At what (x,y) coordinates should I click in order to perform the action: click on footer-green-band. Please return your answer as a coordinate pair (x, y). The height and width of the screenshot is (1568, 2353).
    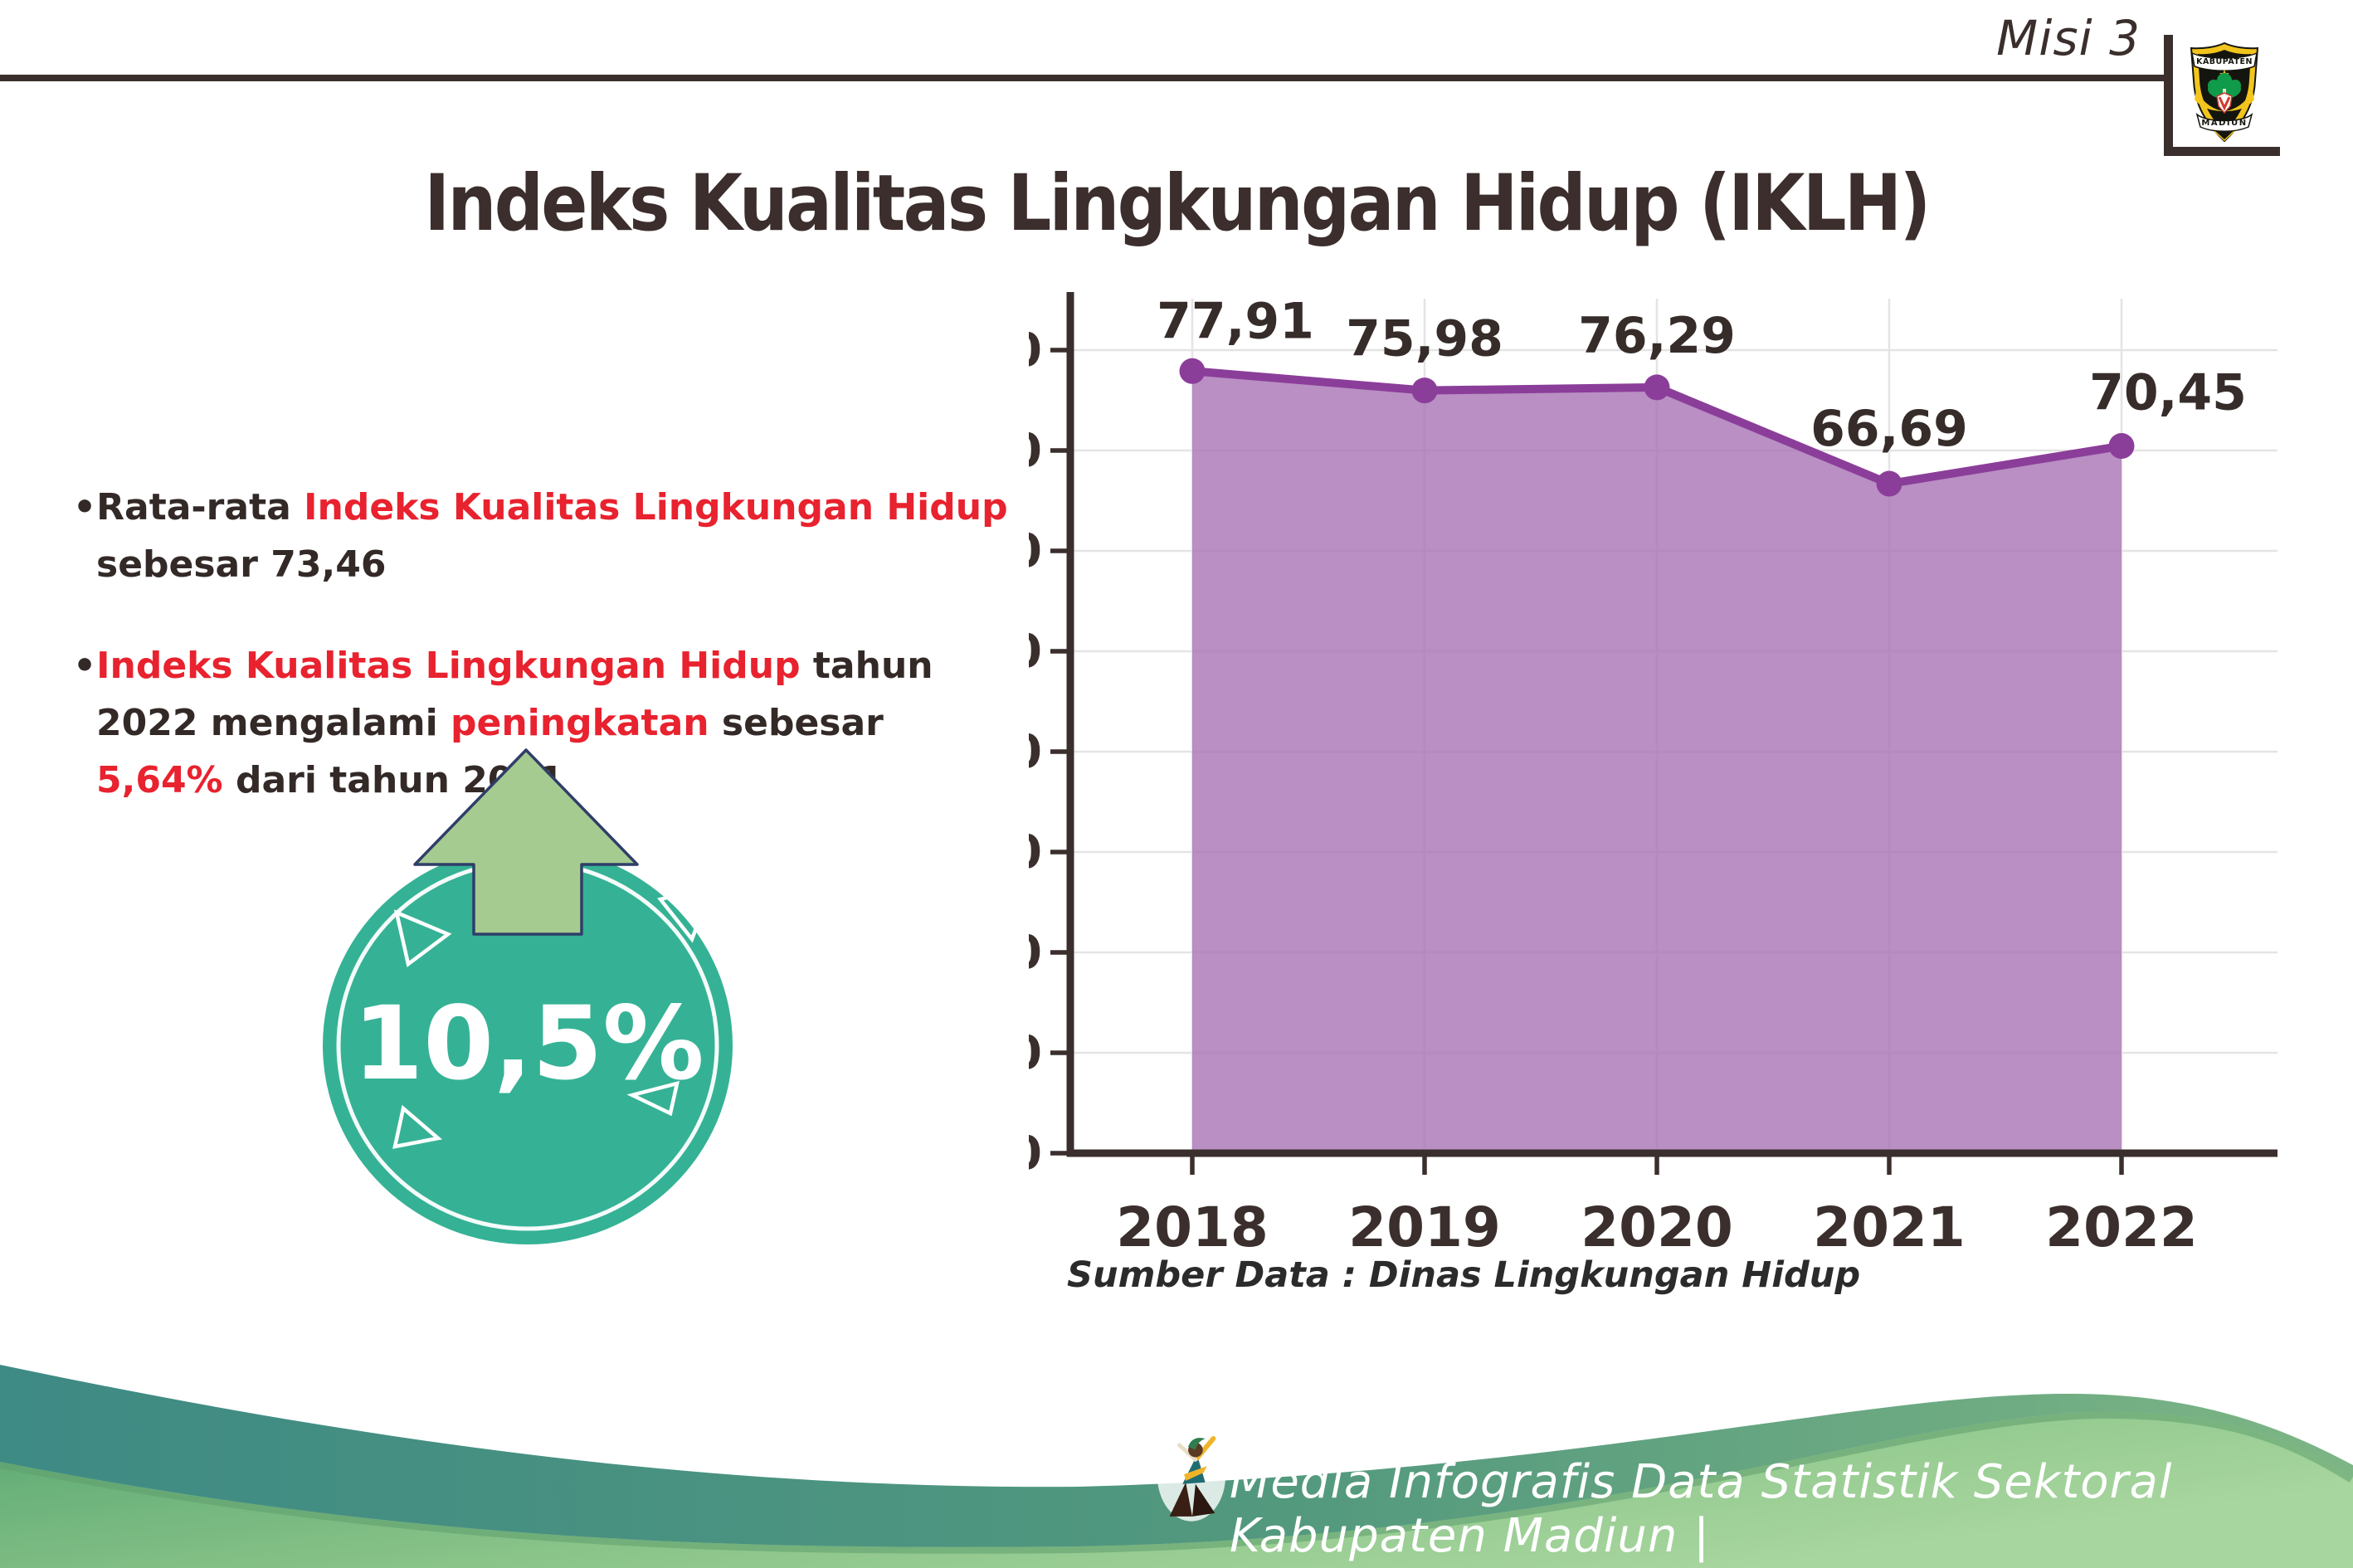
    Looking at the image, I should click on (1176, 1489).